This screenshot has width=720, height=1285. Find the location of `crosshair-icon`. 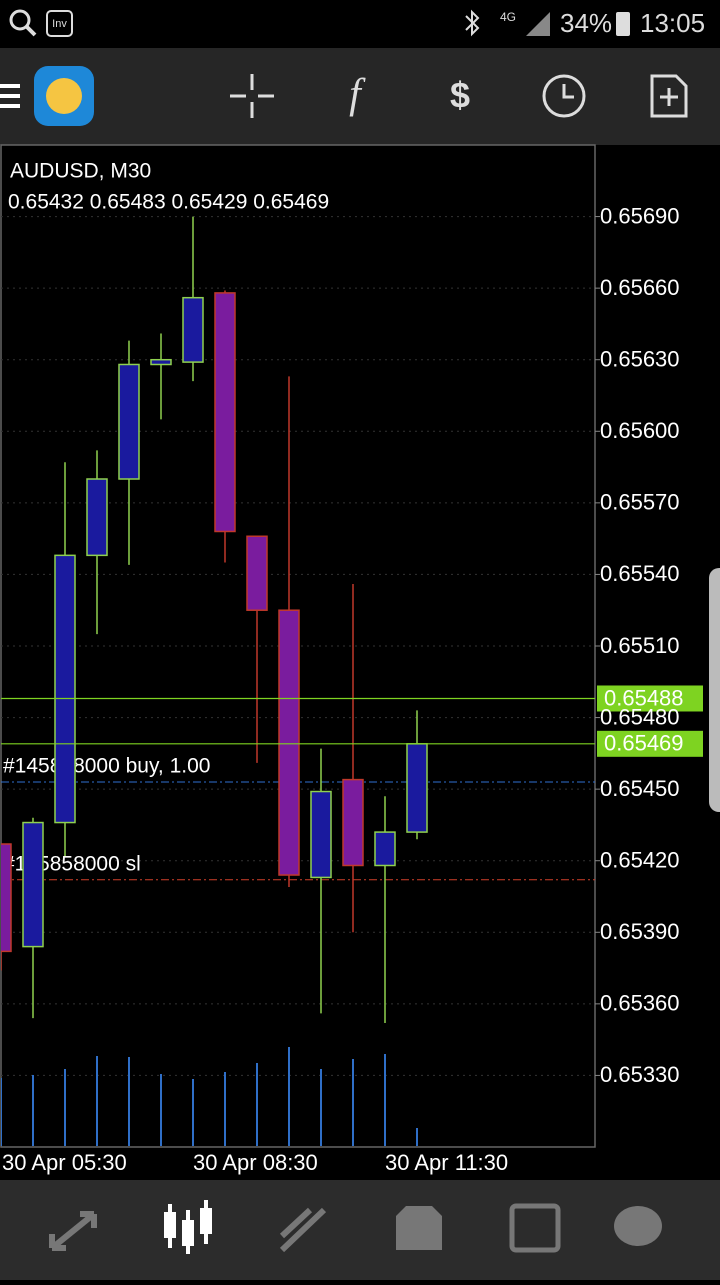

crosshair-icon is located at coordinates (252, 96).